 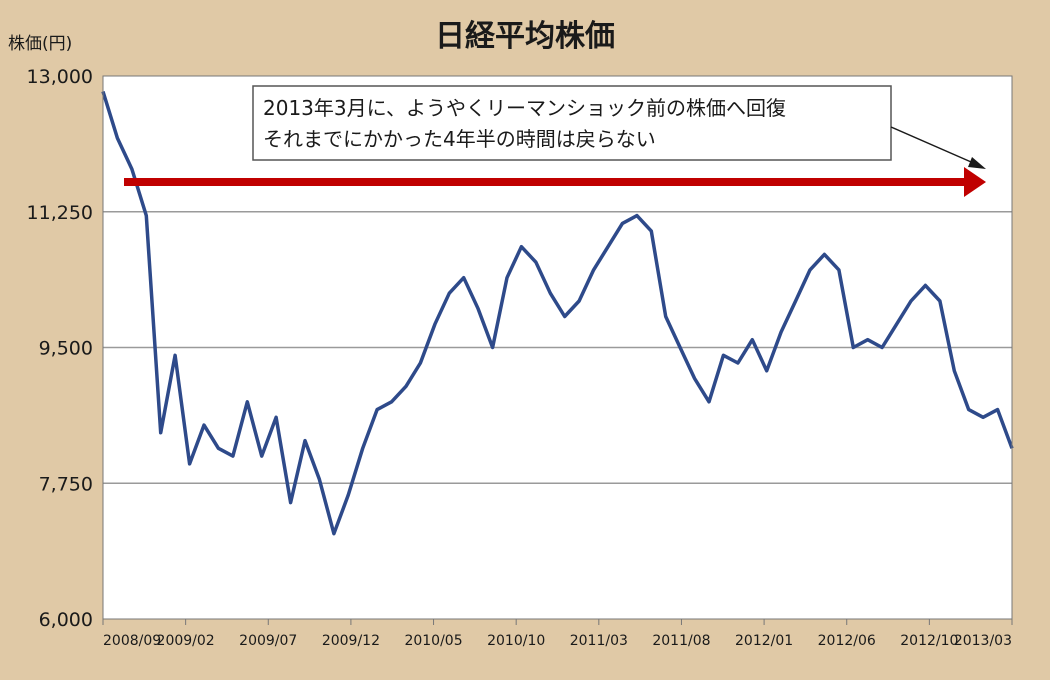 What do you see at coordinates (764, 641) in the screenshot?
I see `x-tick-label: 2012/01` at bounding box center [764, 641].